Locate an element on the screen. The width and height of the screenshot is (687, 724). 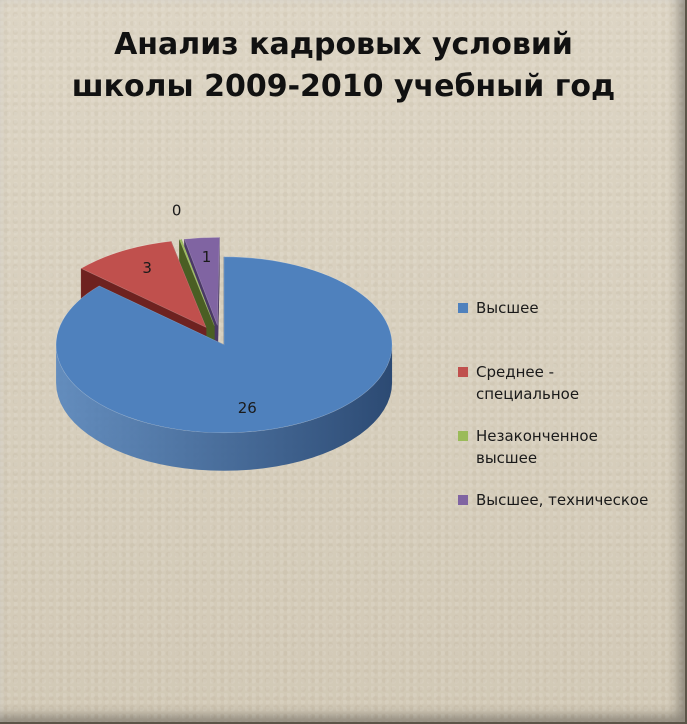
legend-label-srednee-spetsialnoe: Среднее - is located at coordinates (515, 372).